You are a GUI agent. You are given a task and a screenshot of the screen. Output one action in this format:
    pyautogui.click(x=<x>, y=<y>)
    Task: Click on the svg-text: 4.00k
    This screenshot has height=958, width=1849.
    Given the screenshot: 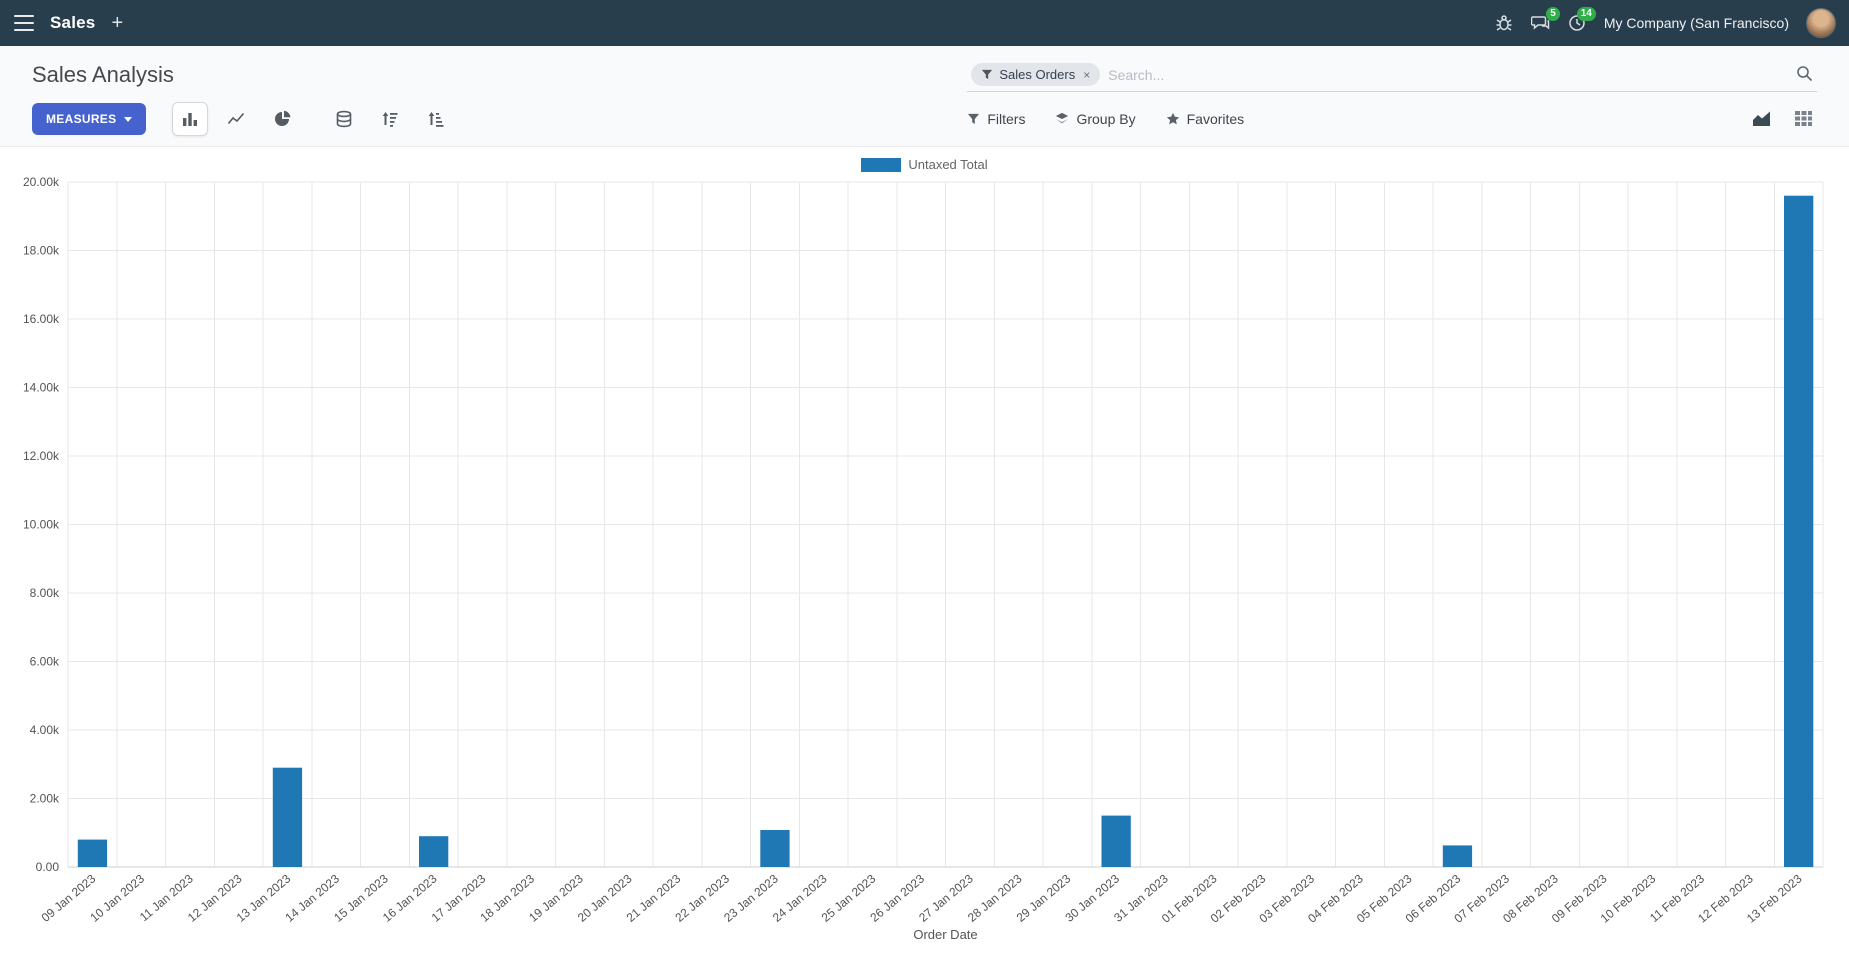 What is the action you would take?
    pyautogui.click(x=45, y=730)
    